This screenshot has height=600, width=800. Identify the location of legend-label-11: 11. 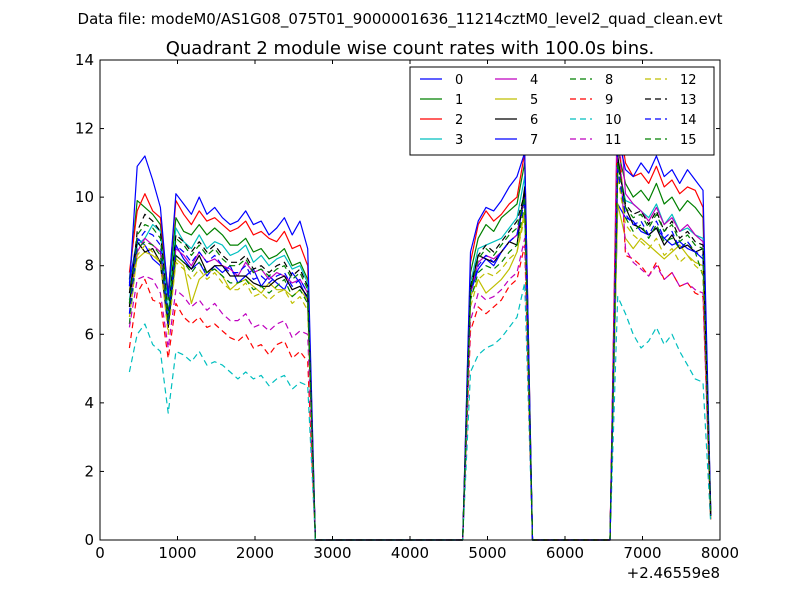
(613, 140).